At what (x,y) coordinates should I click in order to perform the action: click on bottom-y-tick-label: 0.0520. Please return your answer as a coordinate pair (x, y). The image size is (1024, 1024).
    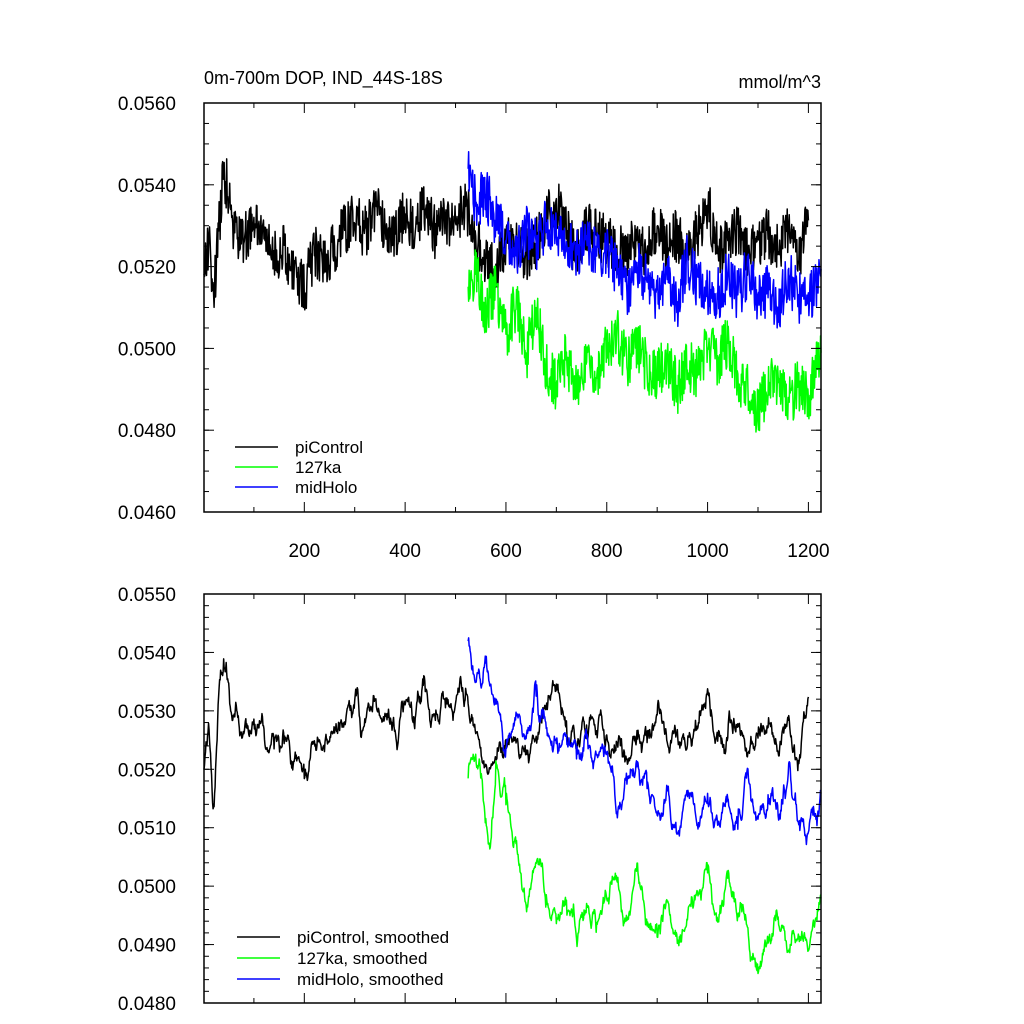
    Looking at the image, I should click on (147, 770).